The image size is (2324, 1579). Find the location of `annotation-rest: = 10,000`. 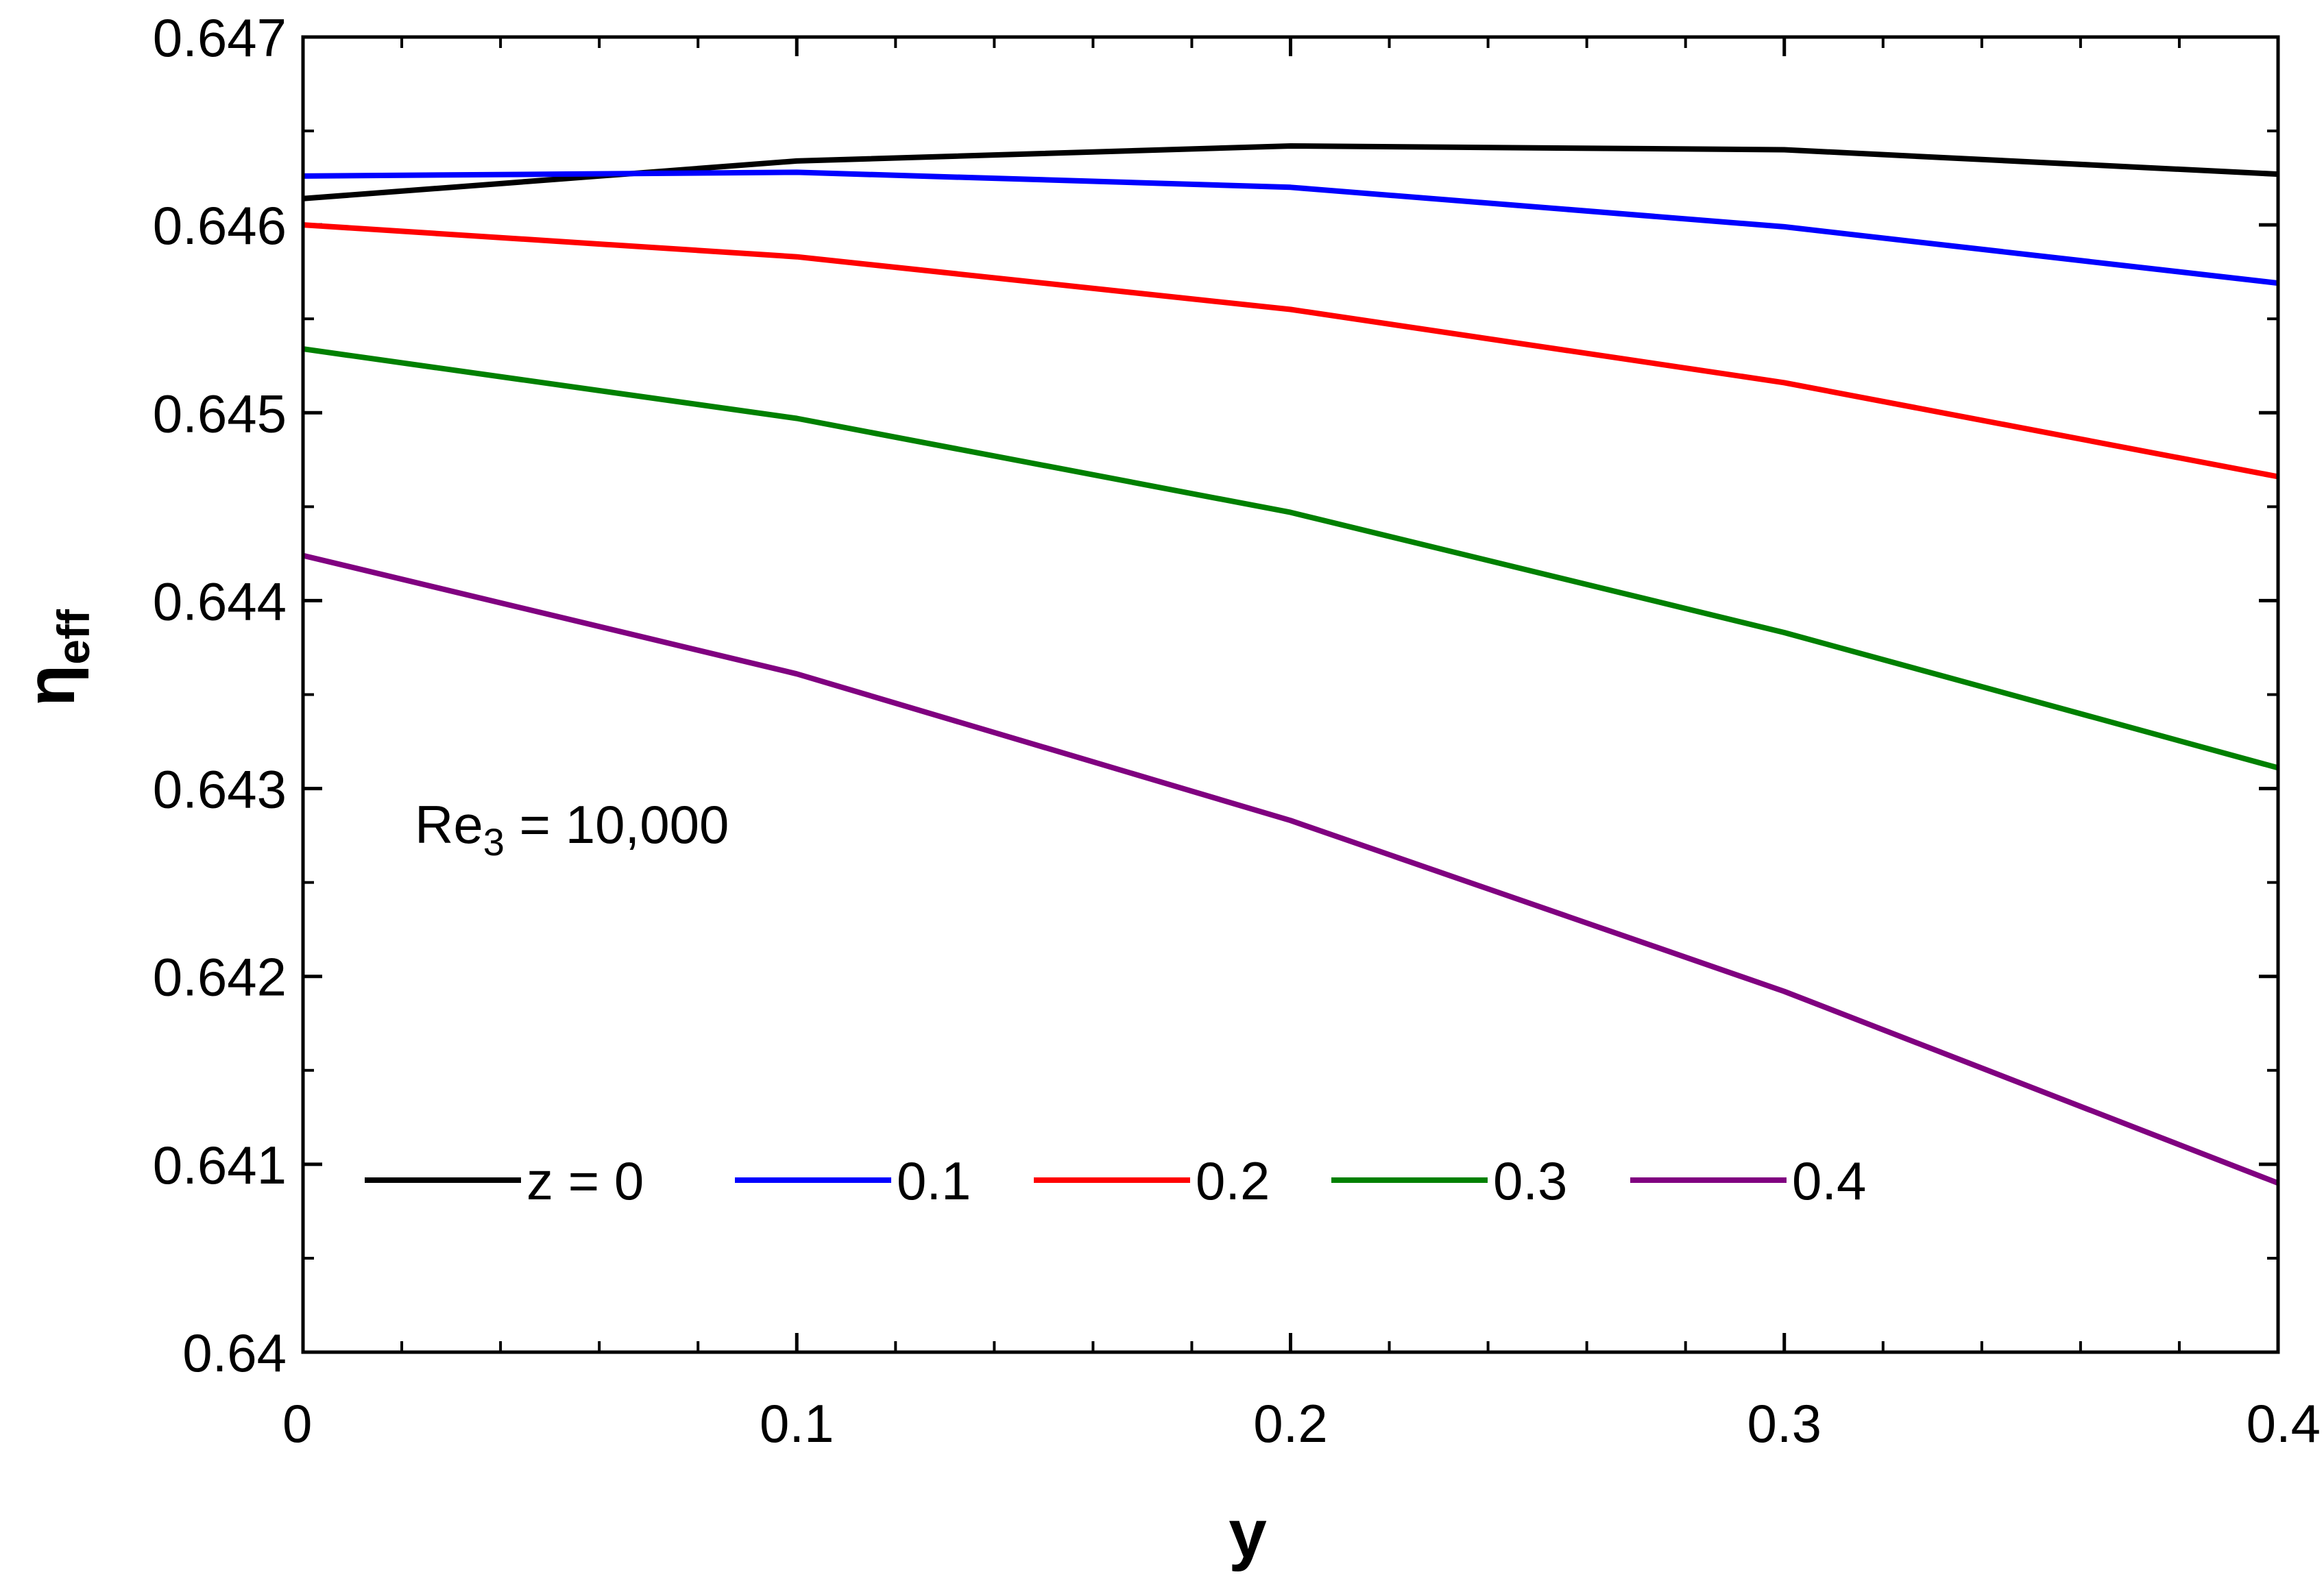

annotation-rest: = 10,000 is located at coordinates (617, 824).